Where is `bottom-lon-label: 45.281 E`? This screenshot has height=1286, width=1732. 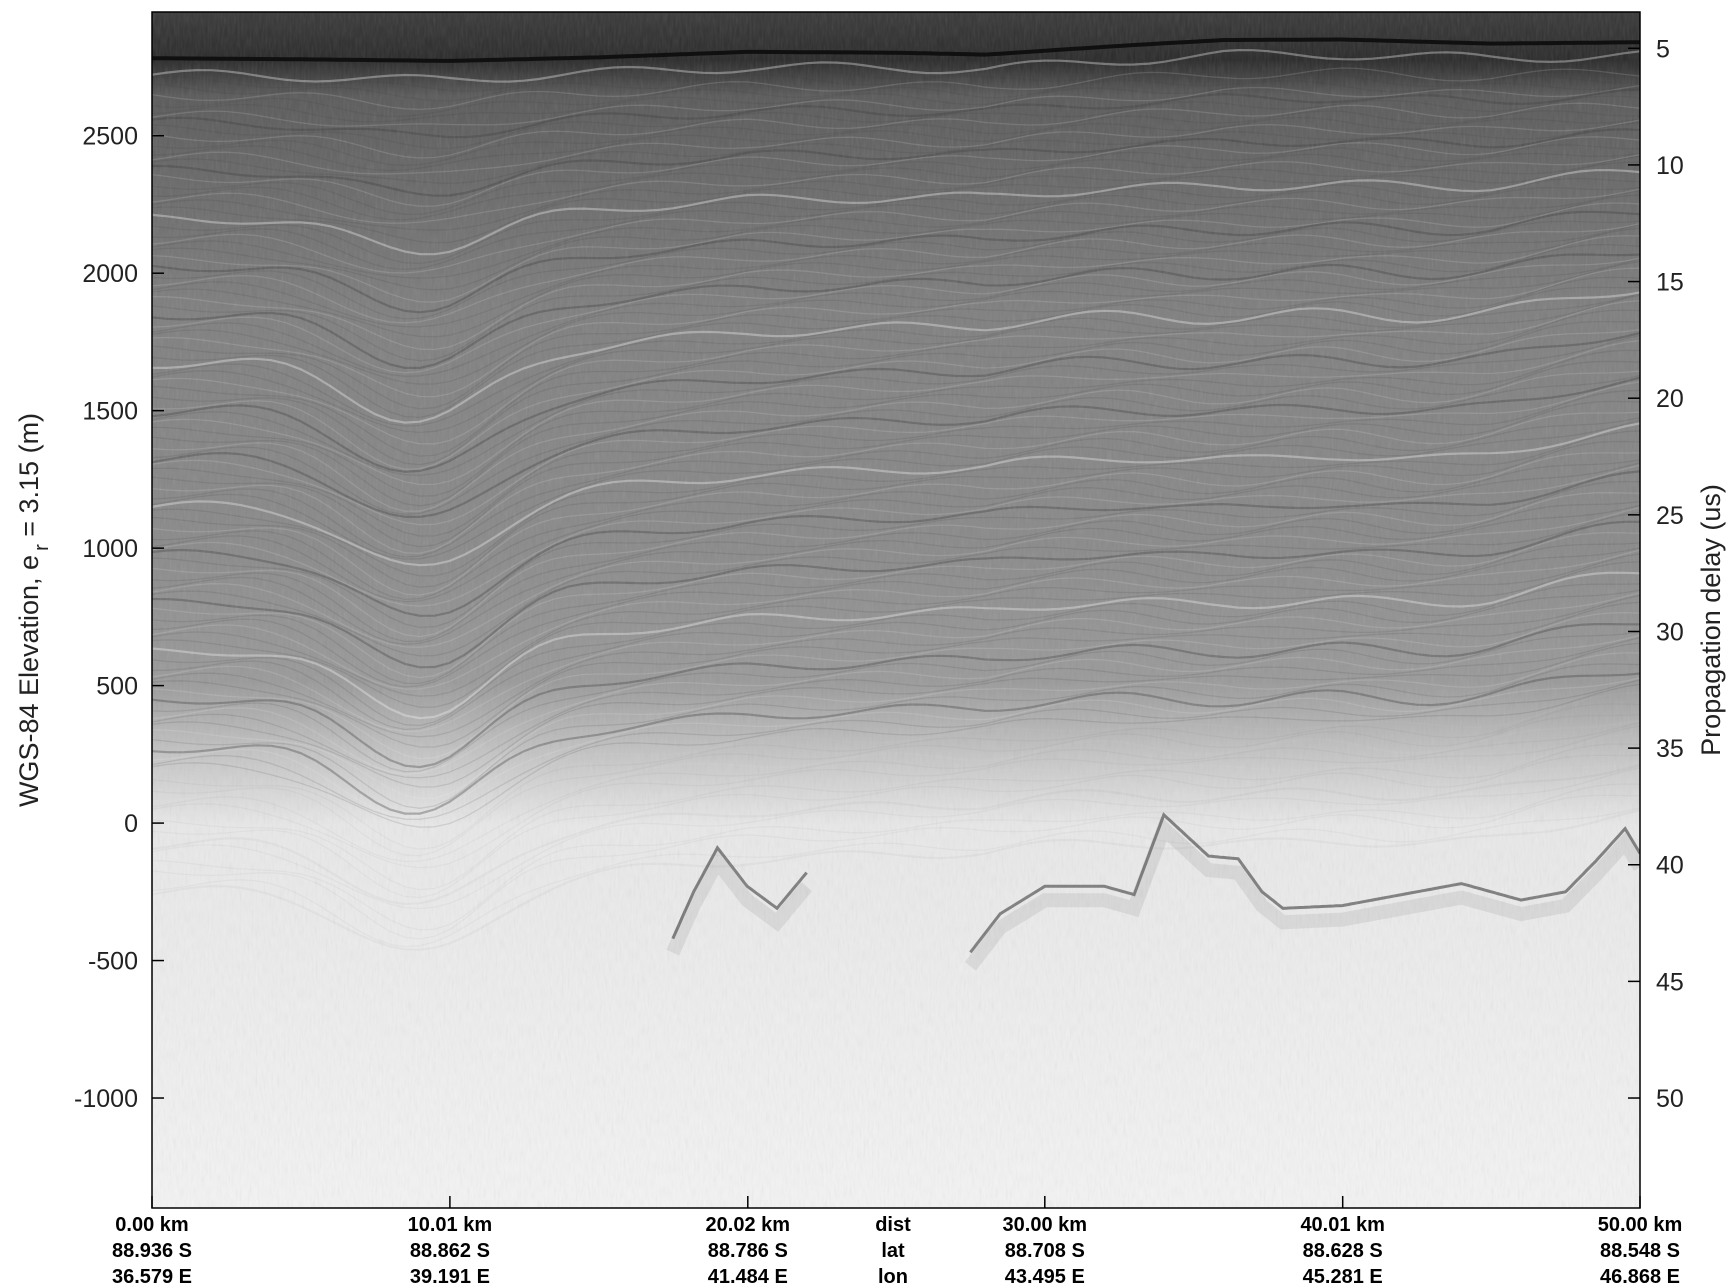 bottom-lon-label: 45.281 E is located at coordinates (1343, 1276).